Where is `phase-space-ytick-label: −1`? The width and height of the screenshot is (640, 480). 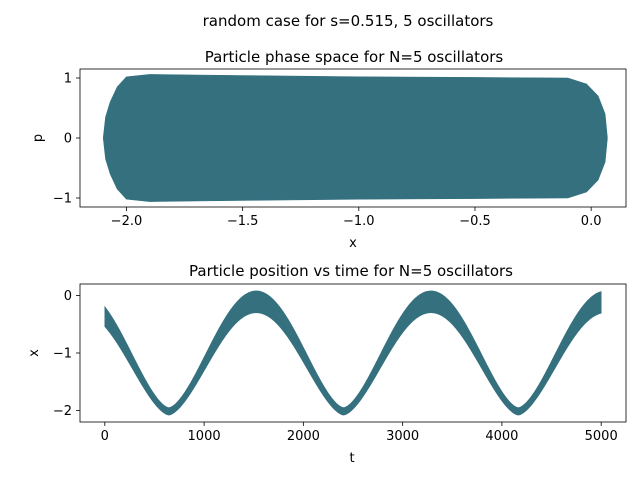
phase-space-ytick-label: −1 is located at coordinates (62, 199).